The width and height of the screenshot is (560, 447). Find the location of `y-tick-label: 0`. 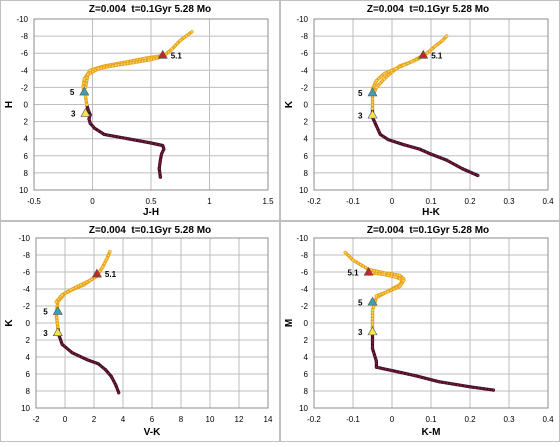

y-tick-label: 0 is located at coordinates (306, 323).